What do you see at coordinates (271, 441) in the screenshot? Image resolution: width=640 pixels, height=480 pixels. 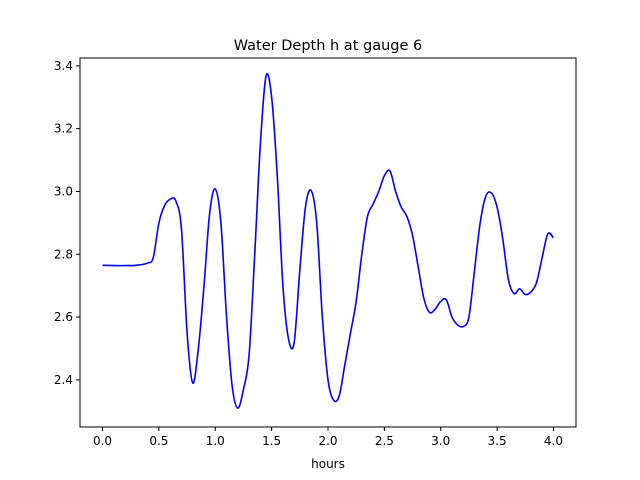 I see `x-tick-label: 1.5` at bounding box center [271, 441].